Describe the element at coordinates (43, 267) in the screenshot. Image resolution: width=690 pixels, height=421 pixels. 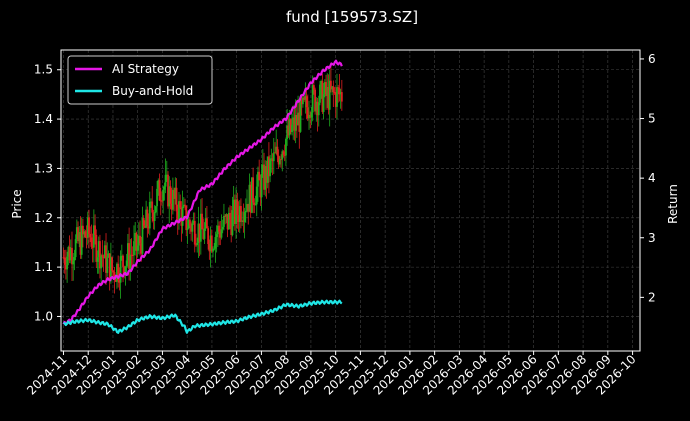
I see `y-left-tick-label: 1.1` at that location.